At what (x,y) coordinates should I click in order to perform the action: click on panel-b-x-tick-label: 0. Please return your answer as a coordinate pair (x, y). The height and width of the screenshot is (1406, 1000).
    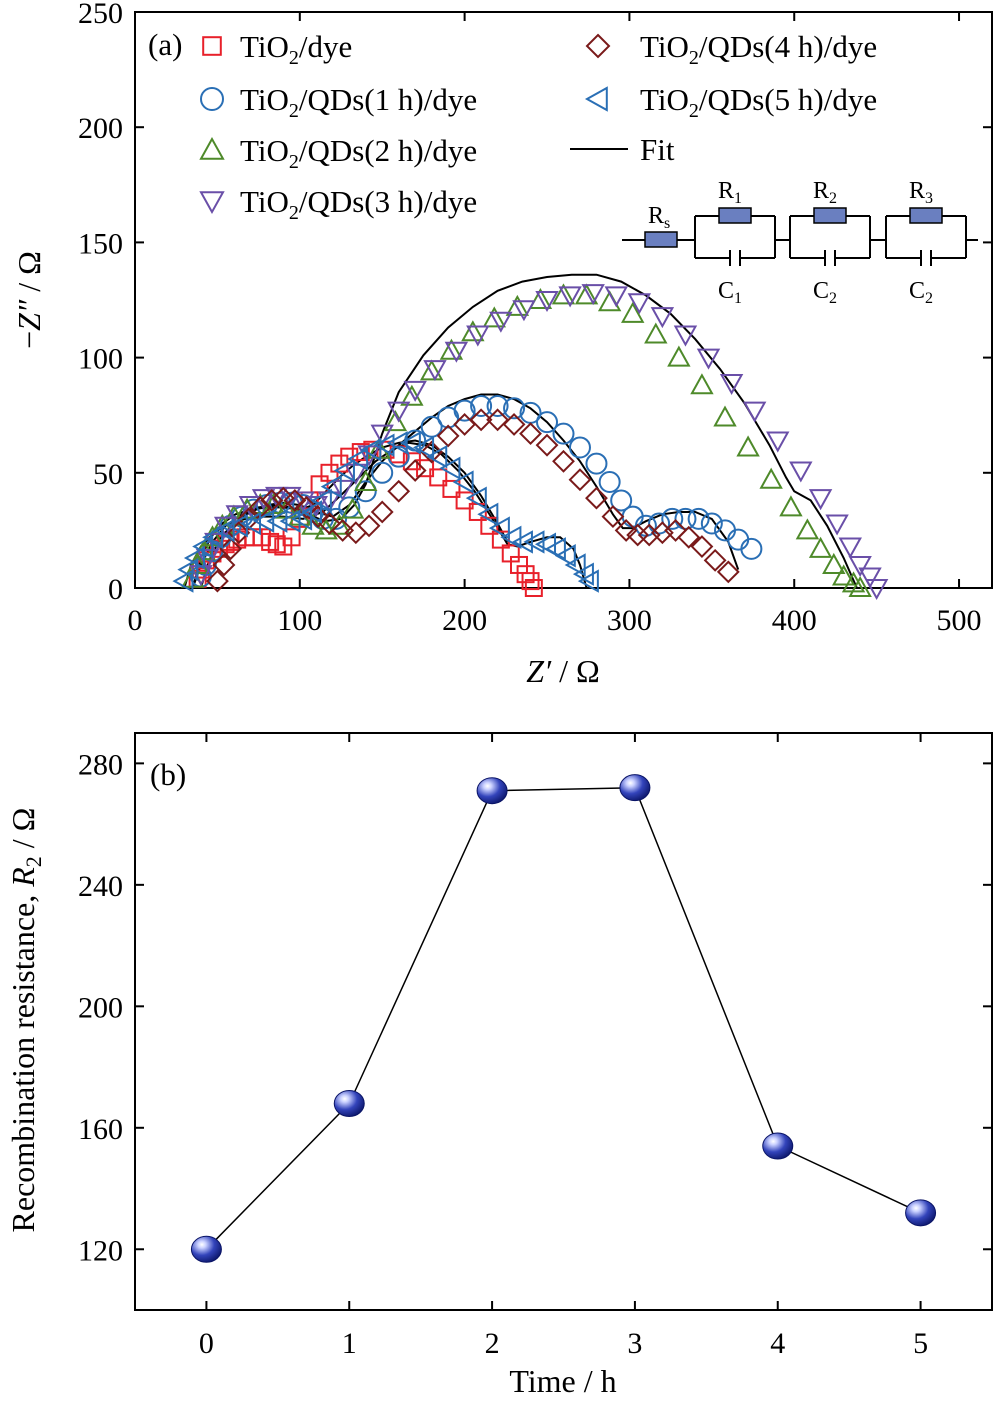
    Looking at the image, I should click on (206, 1343).